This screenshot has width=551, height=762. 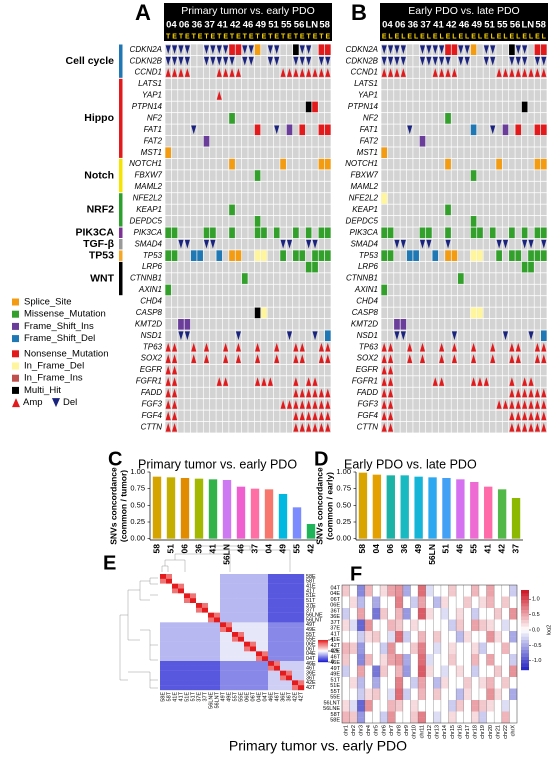 What do you see at coordinates (145, 163) in the screenshot?
I see `gene-label: NOTCH1` at bounding box center [145, 163].